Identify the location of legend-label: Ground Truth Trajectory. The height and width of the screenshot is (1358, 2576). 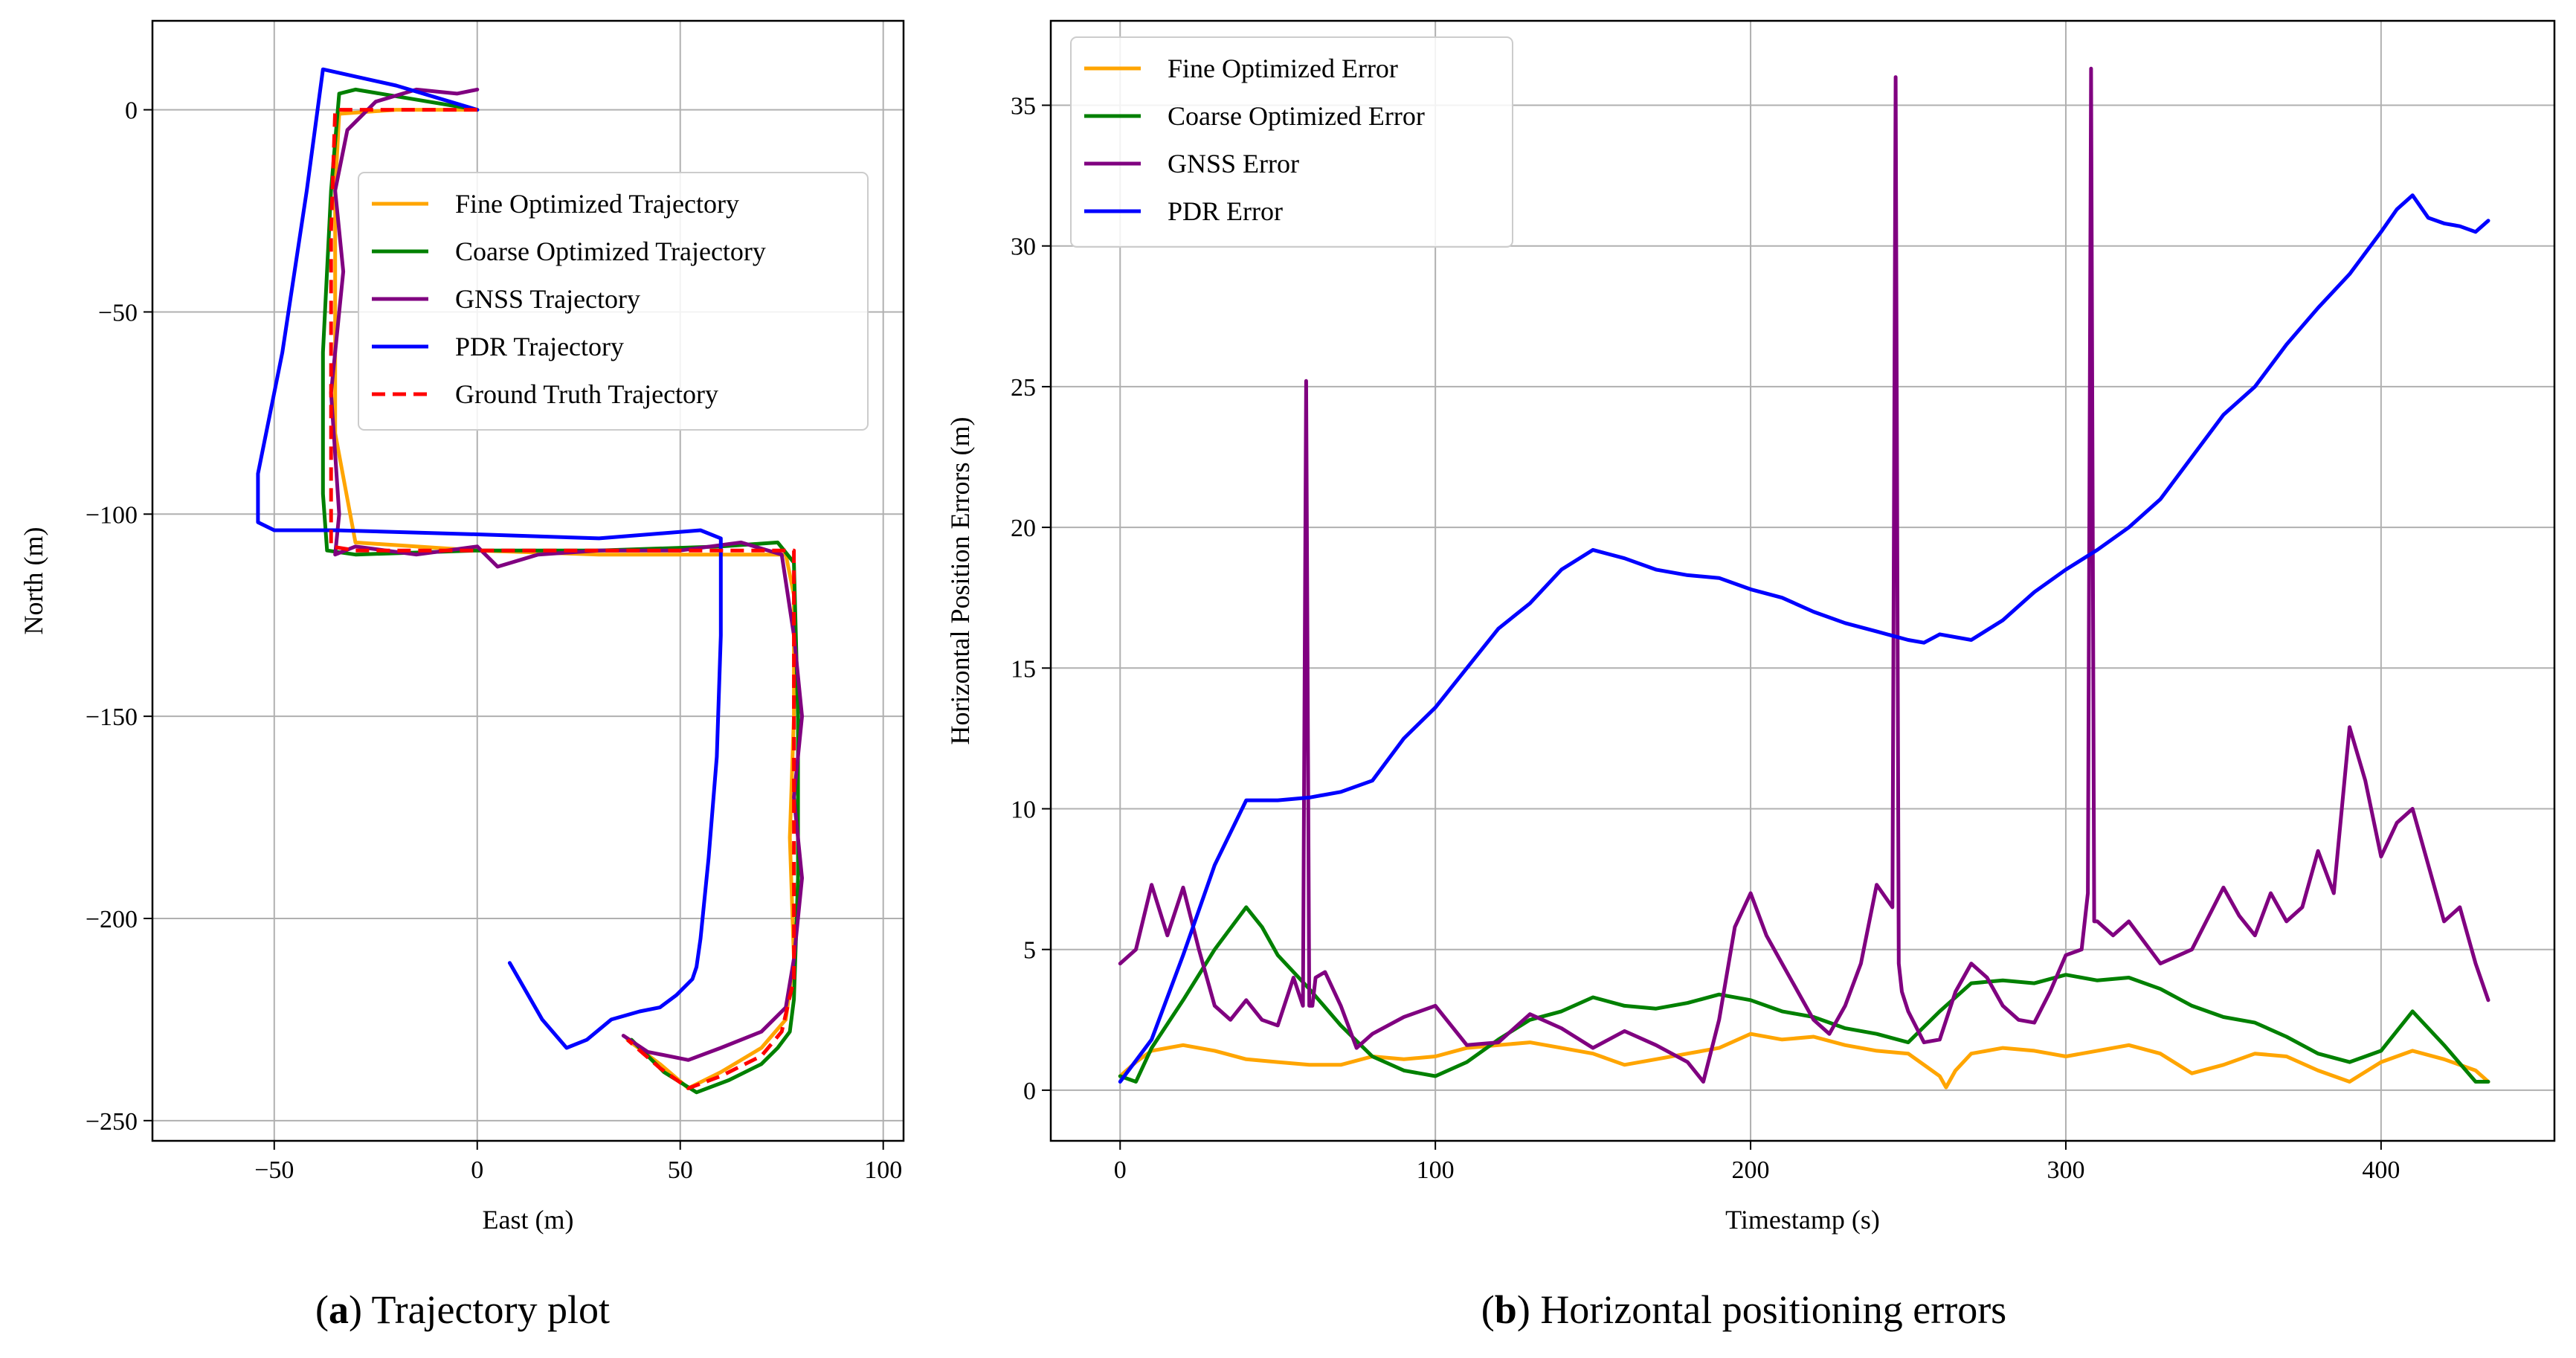
(586, 394).